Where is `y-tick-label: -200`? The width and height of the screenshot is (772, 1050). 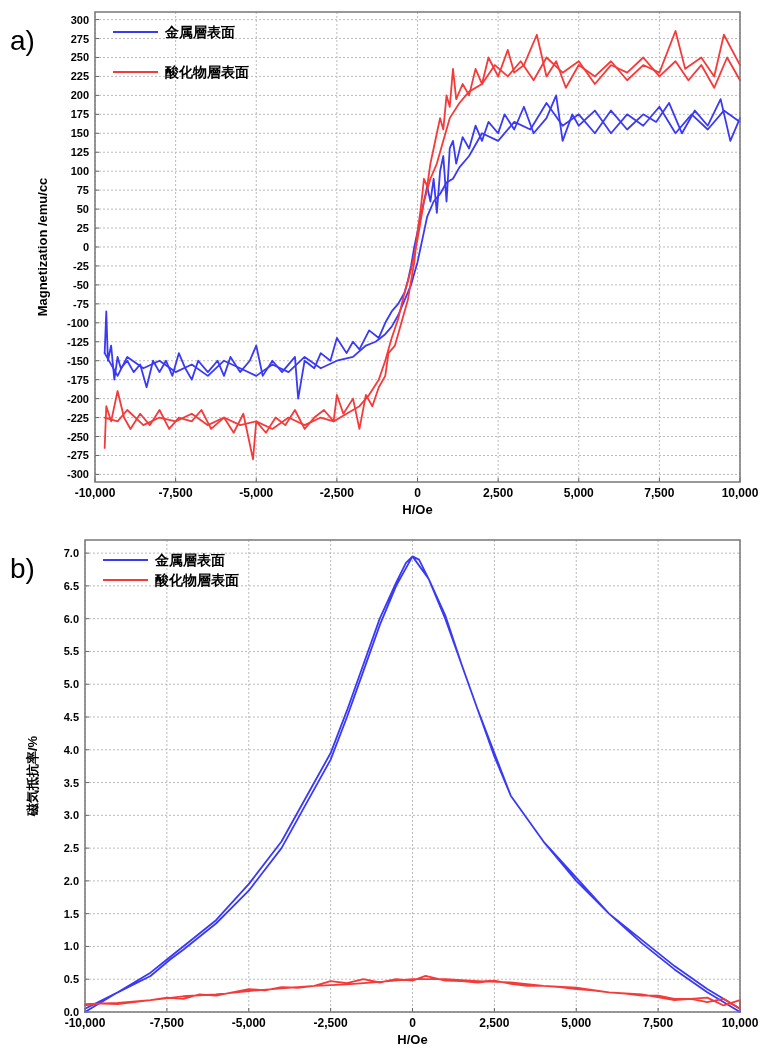 y-tick-label: -200 is located at coordinates (77, 398).